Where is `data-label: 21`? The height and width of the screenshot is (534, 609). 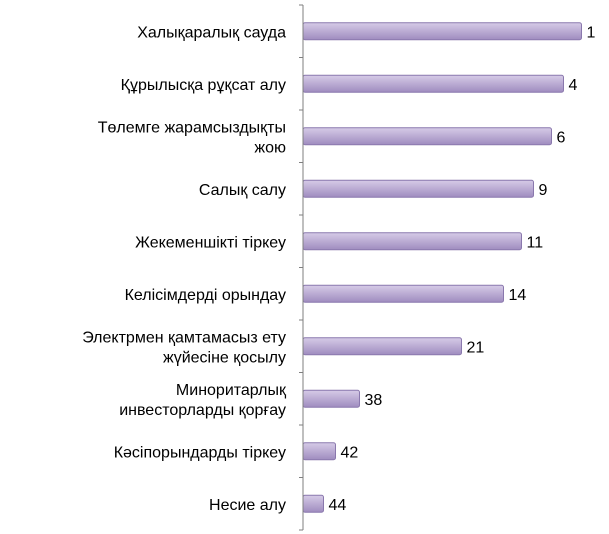
data-label: 21 is located at coordinates (476, 347).